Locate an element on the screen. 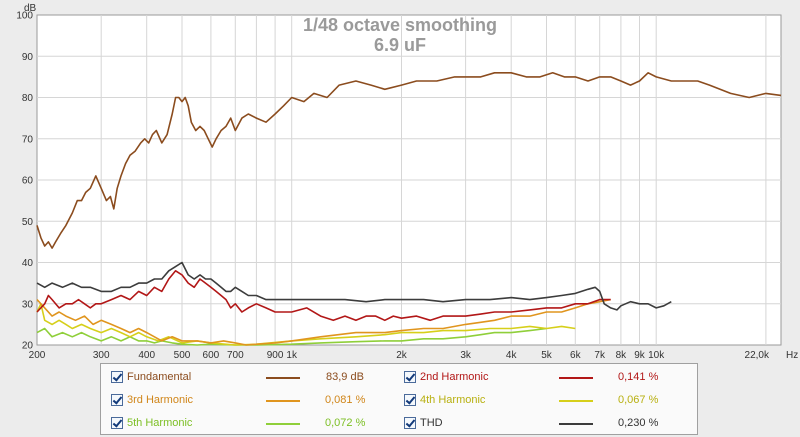 Image resolution: width=800 pixels, height=437 pixels. legend-item-thd: THD 0,230 % is located at coordinates (546, 424).